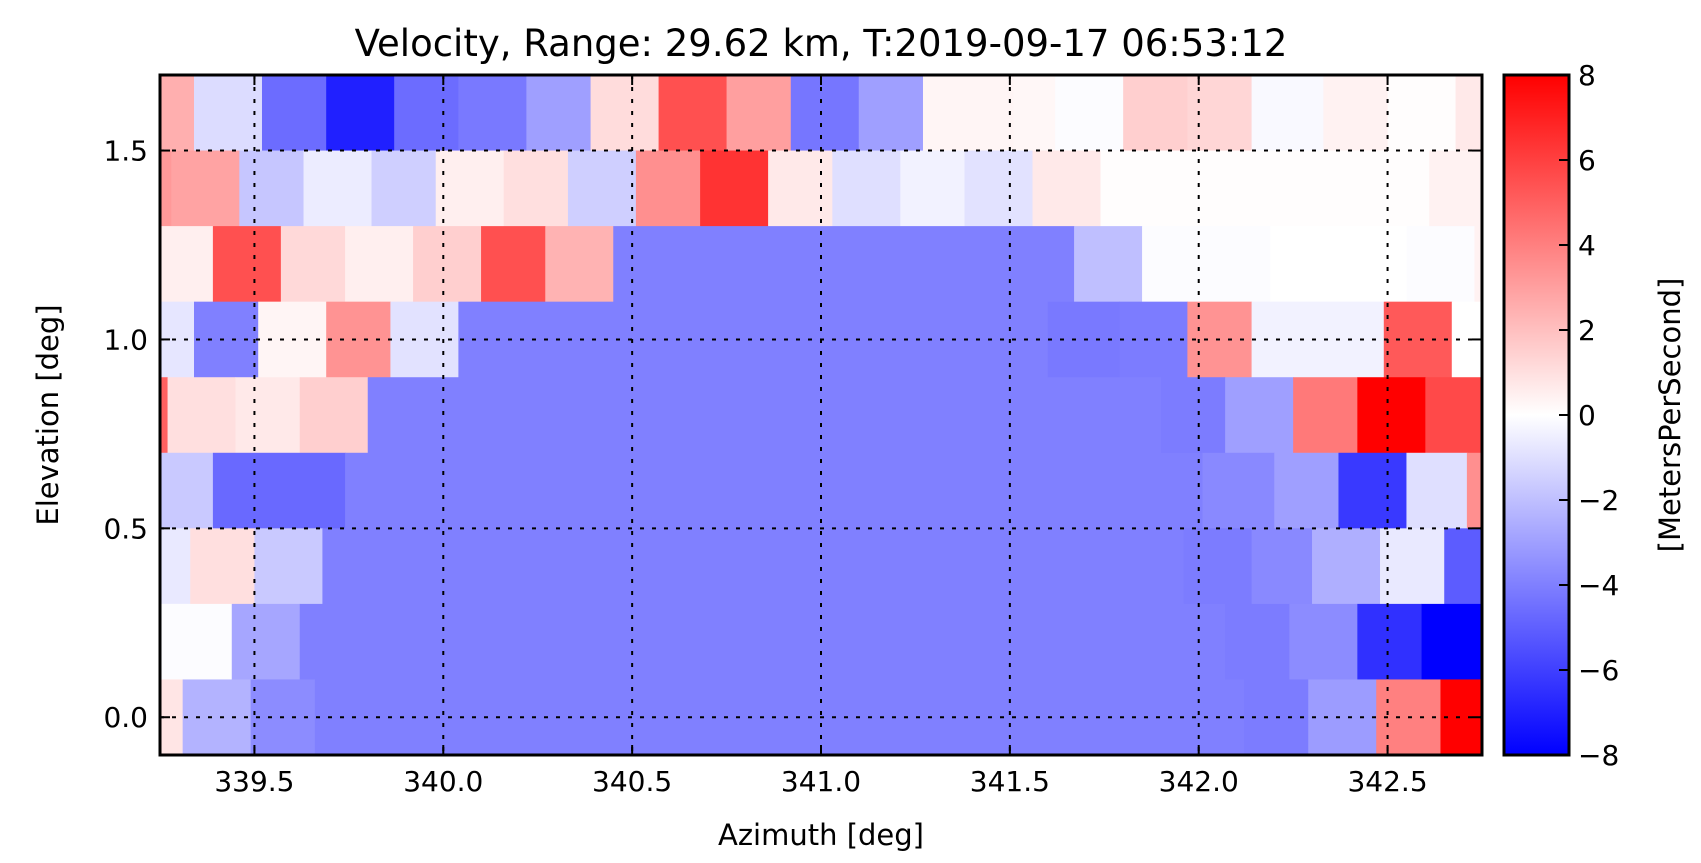  Describe the element at coordinates (1587, 160) in the screenshot. I see `colorbar-tick-label: 6` at that location.